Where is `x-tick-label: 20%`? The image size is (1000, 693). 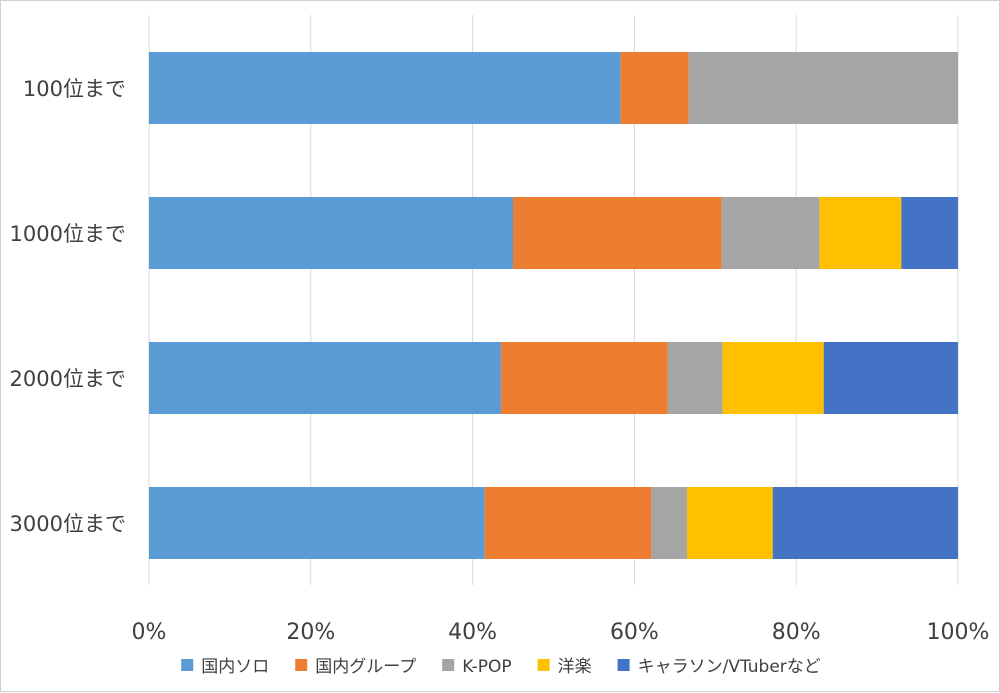
x-tick-label: 20% is located at coordinates (310, 632).